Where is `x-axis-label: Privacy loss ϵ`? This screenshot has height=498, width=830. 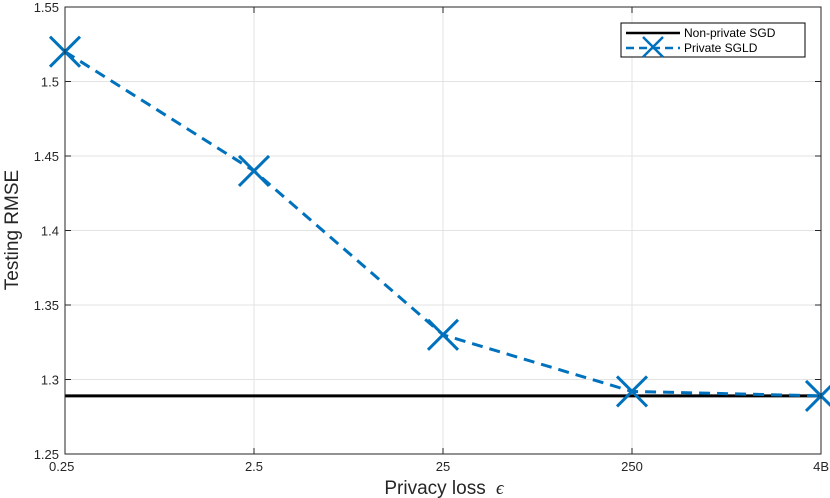 x-axis-label: Privacy loss ϵ is located at coordinates (444, 488).